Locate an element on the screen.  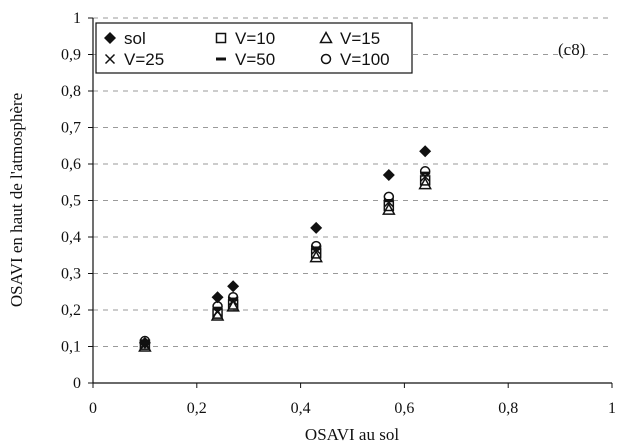
y-tick-label: 0,8 is located at coordinates (71, 91).